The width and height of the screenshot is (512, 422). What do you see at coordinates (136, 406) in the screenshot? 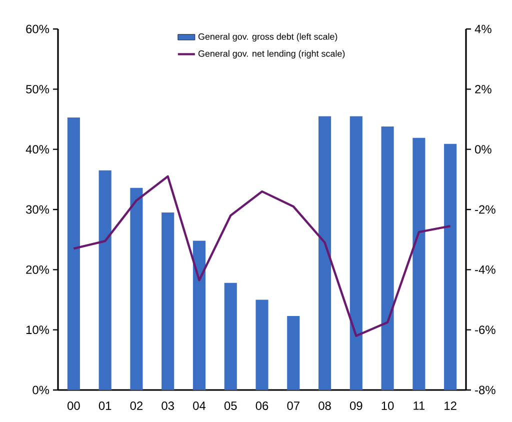
I see `x-tick-label: 02` at bounding box center [136, 406].